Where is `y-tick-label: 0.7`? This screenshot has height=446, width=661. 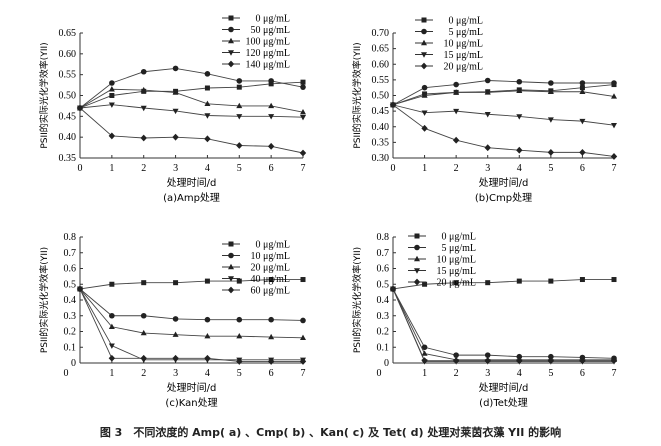 y-tick-label: 0.7 is located at coordinates (70, 253).